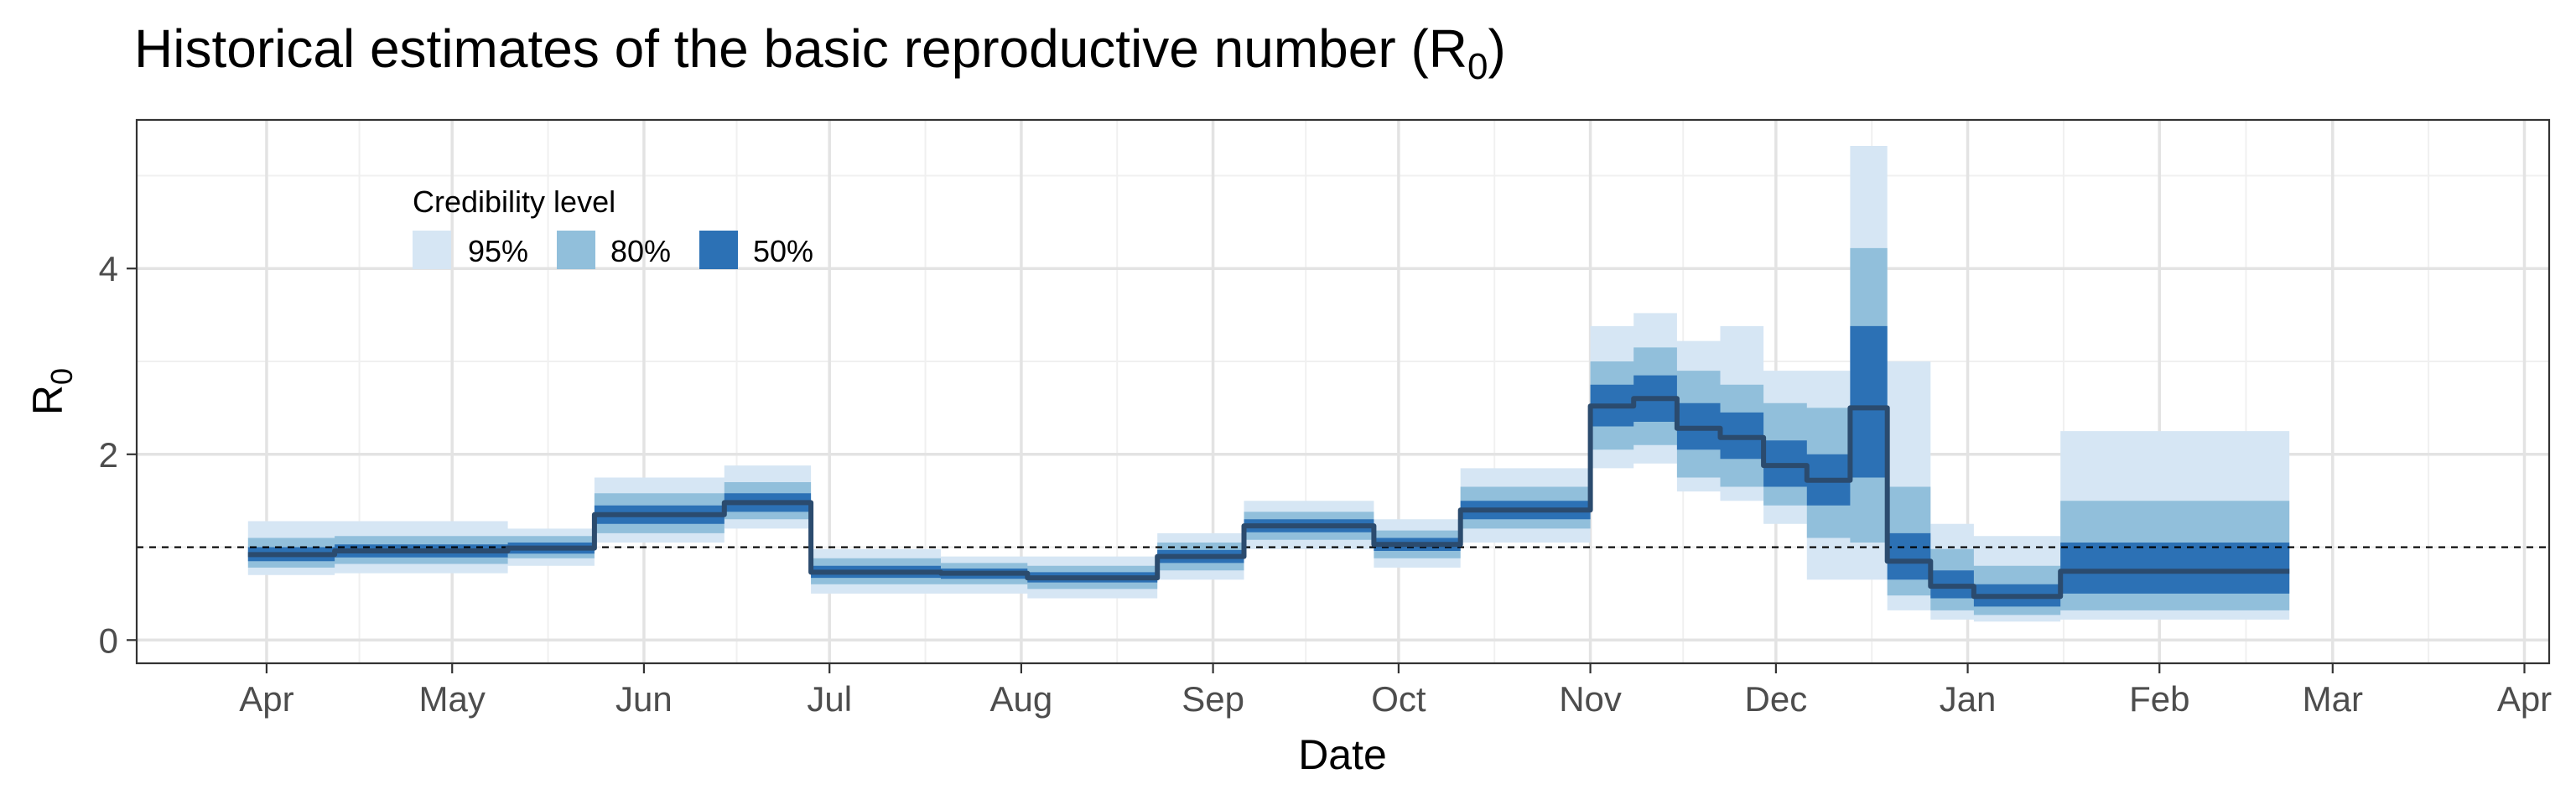  I want to click on legend: Credibility level 95% 80% 50%, so click(613, 226).